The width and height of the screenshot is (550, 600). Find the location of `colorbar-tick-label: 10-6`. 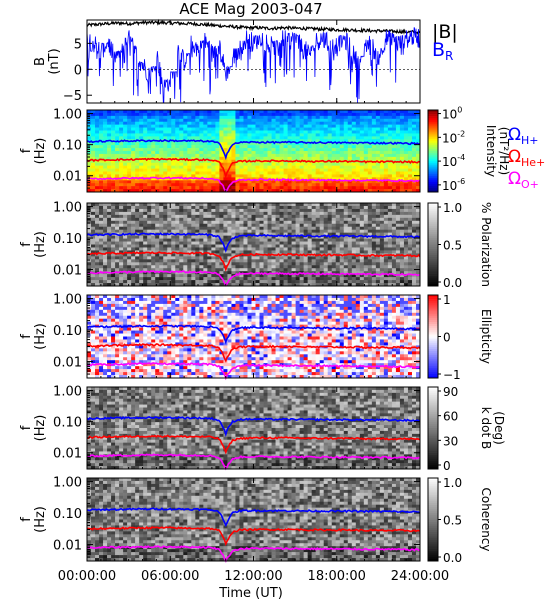

colorbar-tick-label: 10-6 is located at coordinates (453, 185).